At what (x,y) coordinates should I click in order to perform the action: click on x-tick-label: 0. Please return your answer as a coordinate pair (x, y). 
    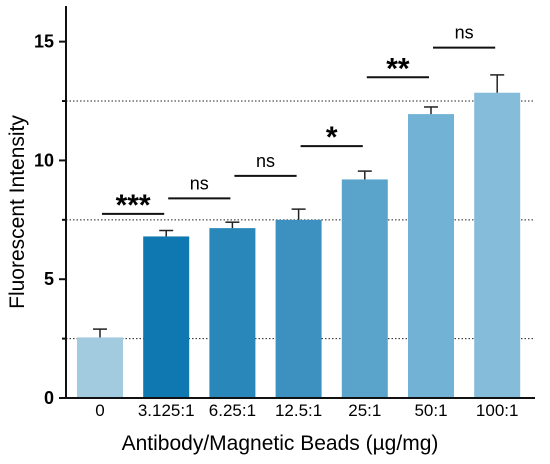
    Looking at the image, I should click on (99, 410).